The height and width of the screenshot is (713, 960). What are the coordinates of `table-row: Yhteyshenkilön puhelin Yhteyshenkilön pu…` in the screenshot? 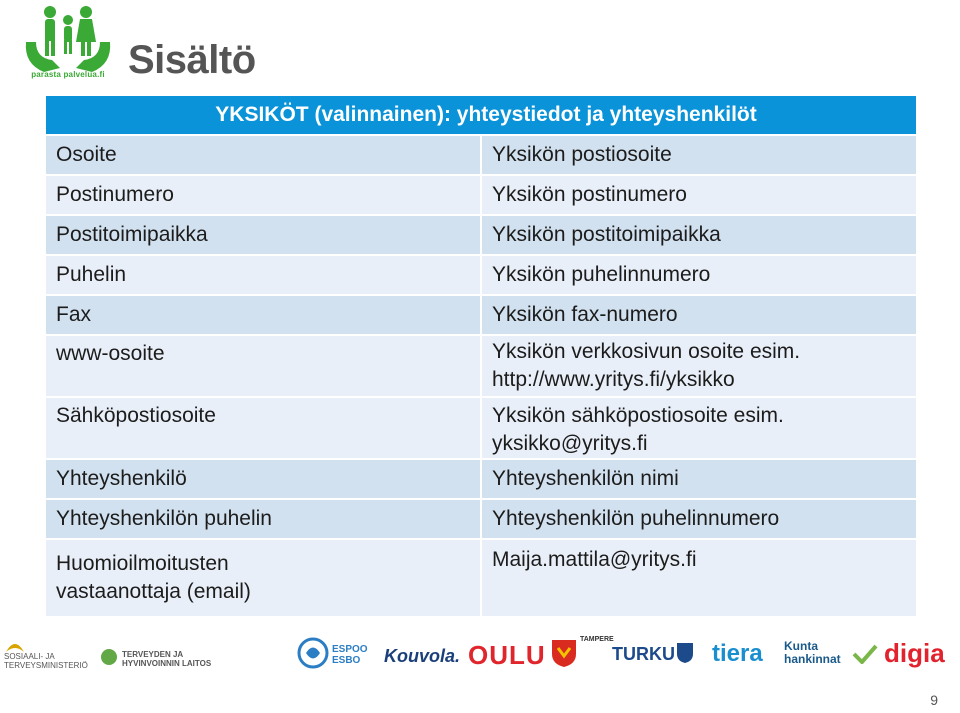 It's located at (481, 519).